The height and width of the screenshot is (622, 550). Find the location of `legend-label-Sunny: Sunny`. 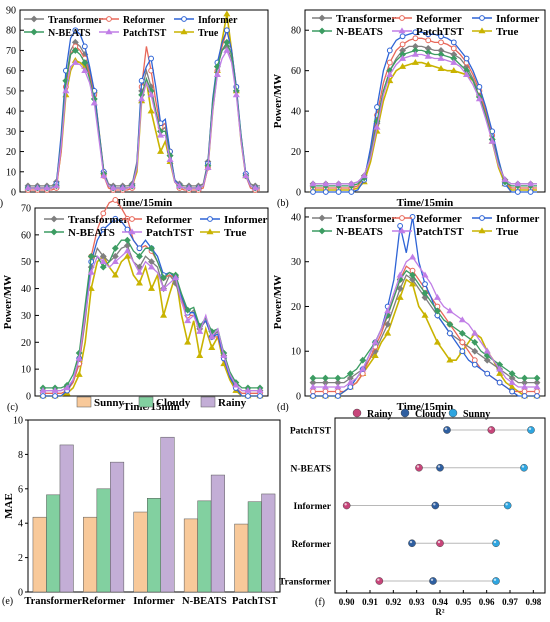

legend-label-Sunny: Sunny is located at coordinates (476, 414).